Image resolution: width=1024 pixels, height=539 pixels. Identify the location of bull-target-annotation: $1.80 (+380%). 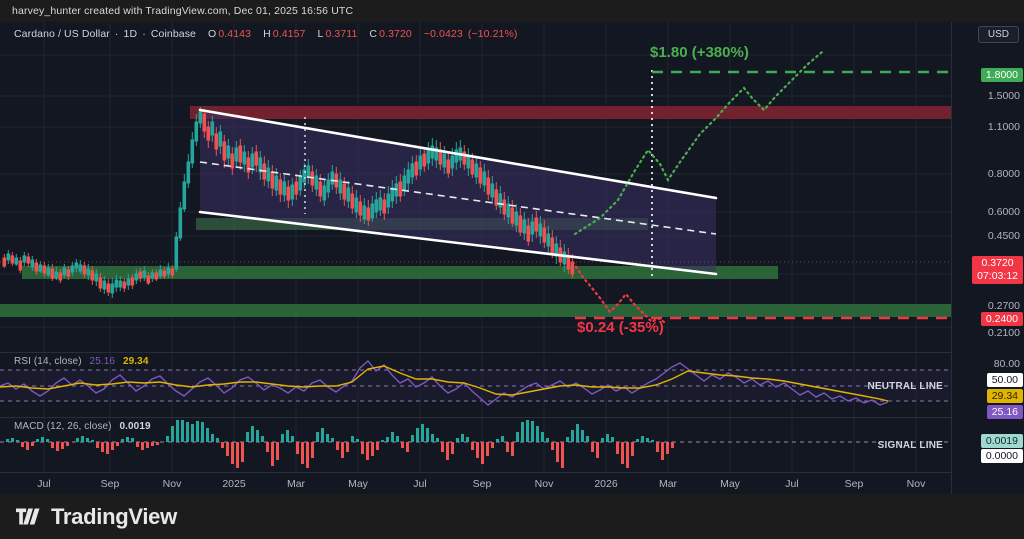
(699, 52).